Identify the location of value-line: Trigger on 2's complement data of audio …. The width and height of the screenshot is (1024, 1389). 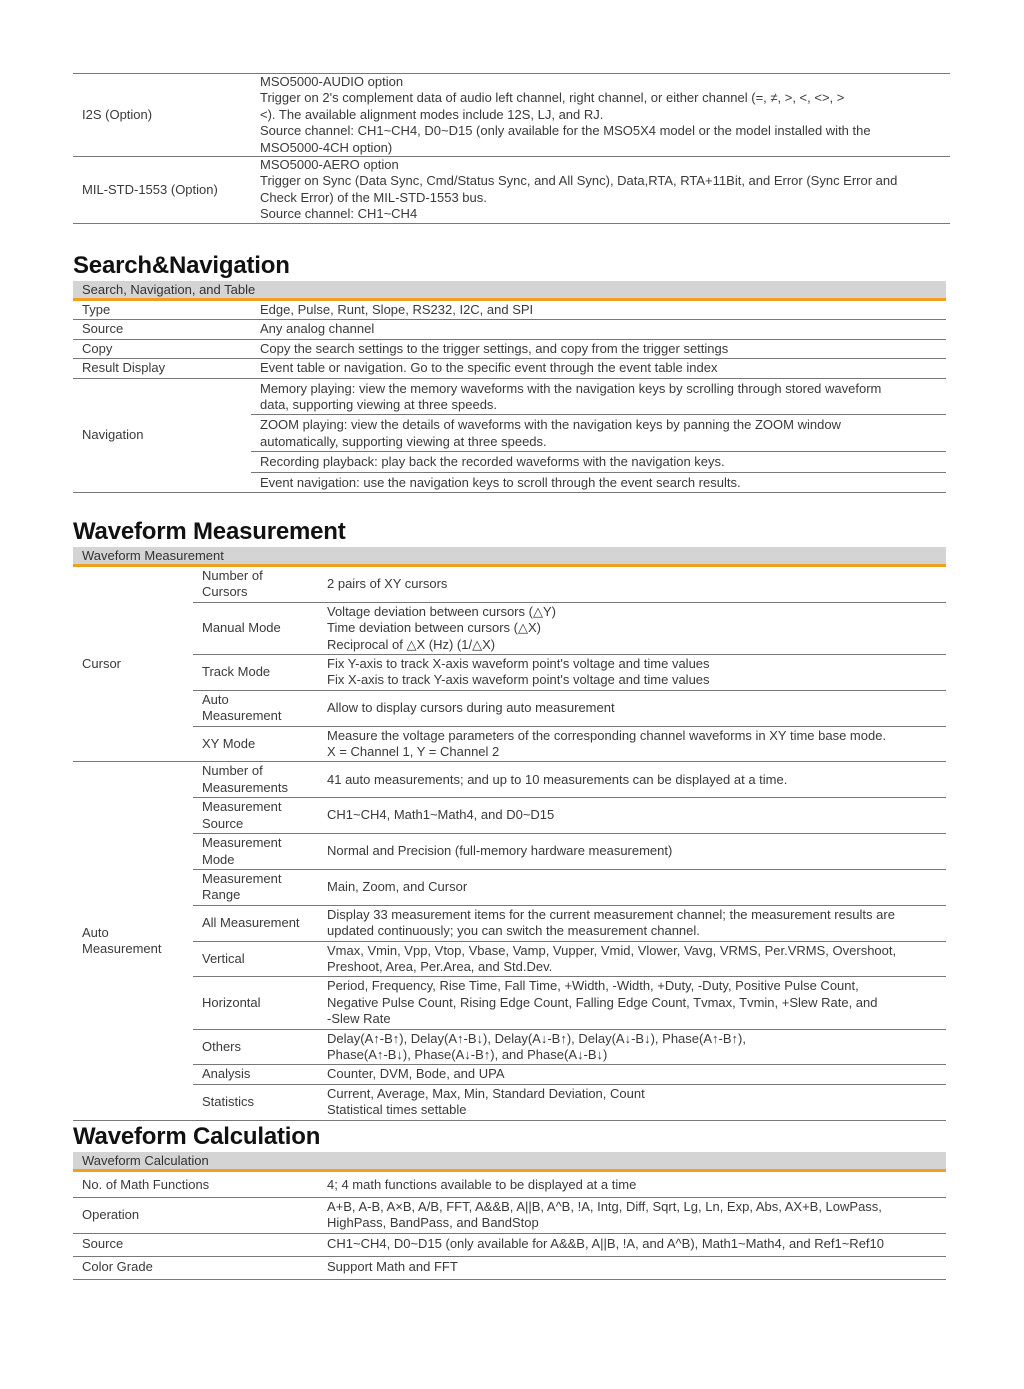
(552, 106).